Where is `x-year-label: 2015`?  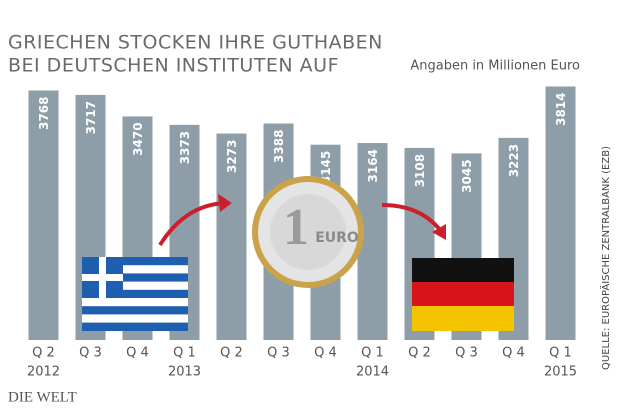
x-year-label: 2015 is located at coordinates (560, 372).